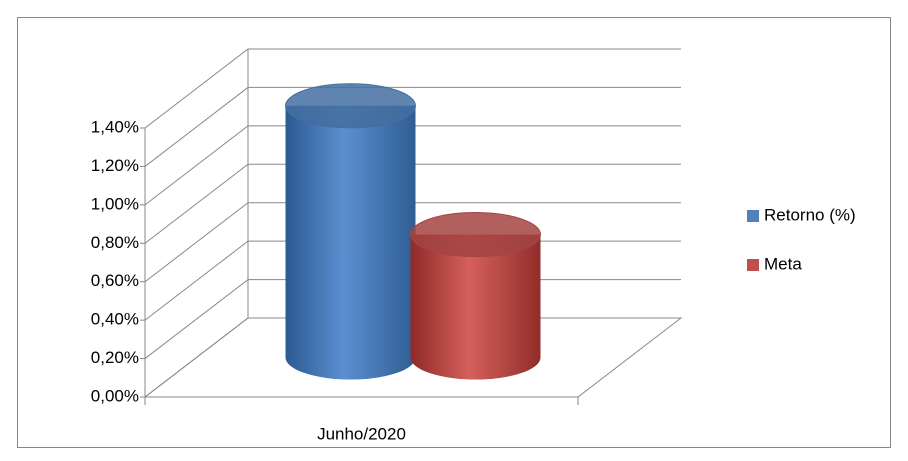 This screenshot has width=908, height=461. Describe the element at coordinates (115, 319) in the screenshot. I see `y-tick-label: 0,40%` at that location.